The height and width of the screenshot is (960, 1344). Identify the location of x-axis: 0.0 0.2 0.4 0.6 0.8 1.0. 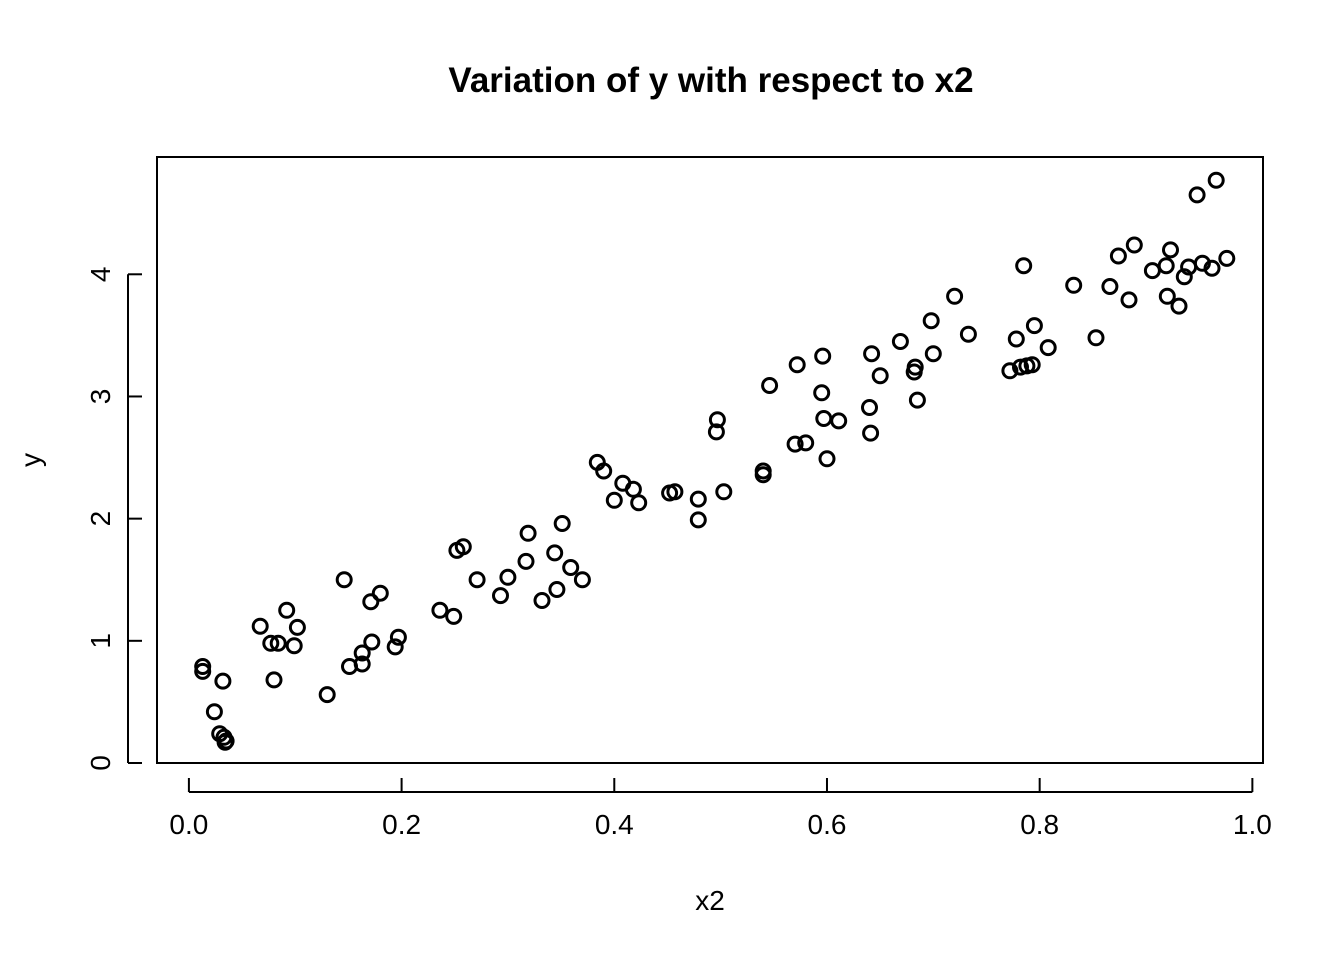
(720, 809).